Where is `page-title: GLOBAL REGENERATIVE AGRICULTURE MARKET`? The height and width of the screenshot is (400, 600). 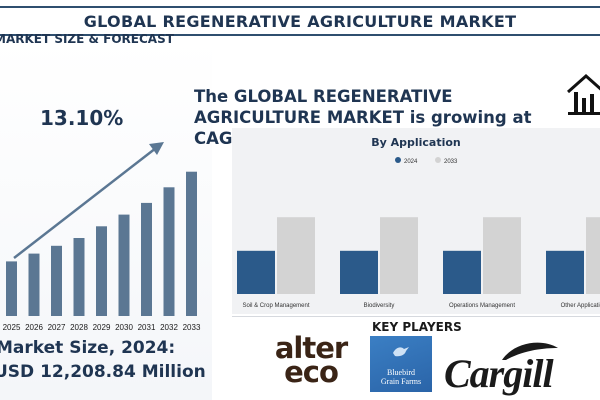 page-title: GLOBAL REGENERATIVE AGRICULTURE MARKET is located at coordinates (300, 21).